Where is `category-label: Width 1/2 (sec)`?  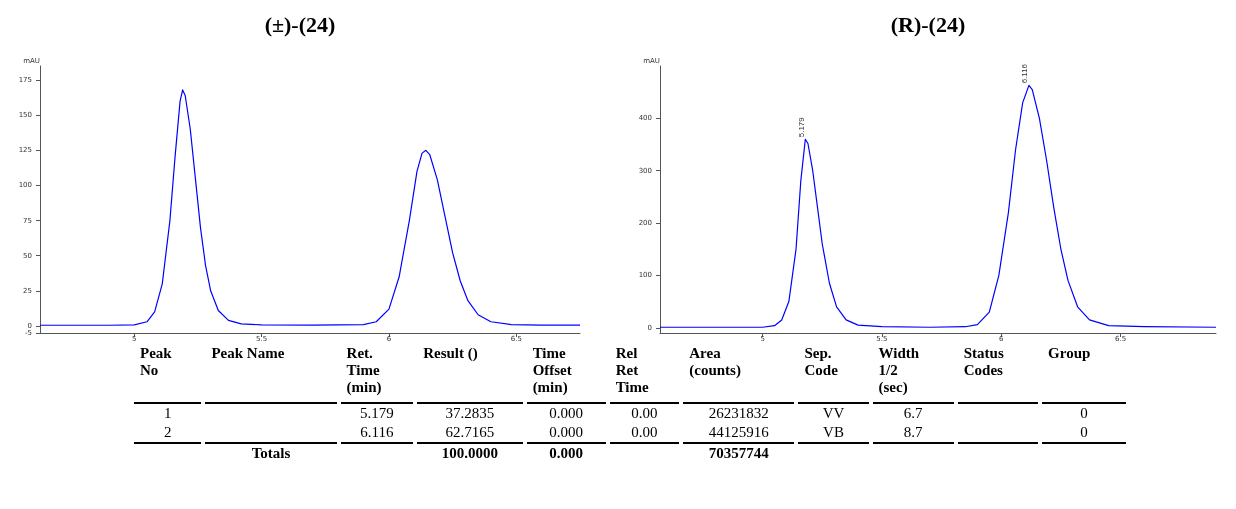 category-label: Width 1/2 (sec) is located at coordinates (913, 374).